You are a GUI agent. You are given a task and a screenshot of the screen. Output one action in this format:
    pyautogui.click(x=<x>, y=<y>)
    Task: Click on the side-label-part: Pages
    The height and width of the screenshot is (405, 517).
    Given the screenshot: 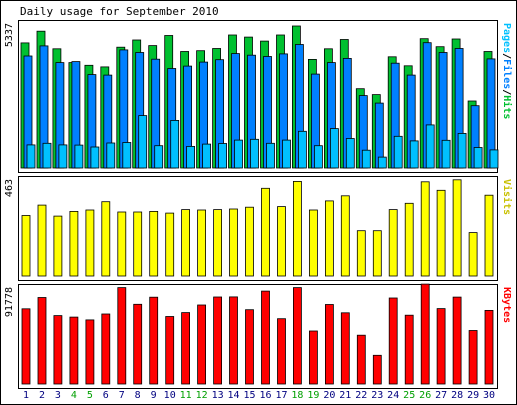 What is the action you would take?
    pyautogui.click(x=506, y=38)
    